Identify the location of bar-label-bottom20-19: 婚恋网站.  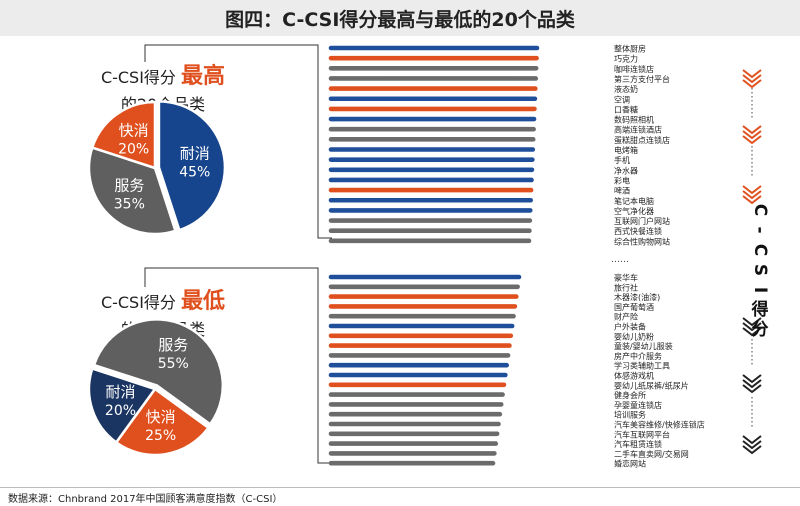
(630, 464).